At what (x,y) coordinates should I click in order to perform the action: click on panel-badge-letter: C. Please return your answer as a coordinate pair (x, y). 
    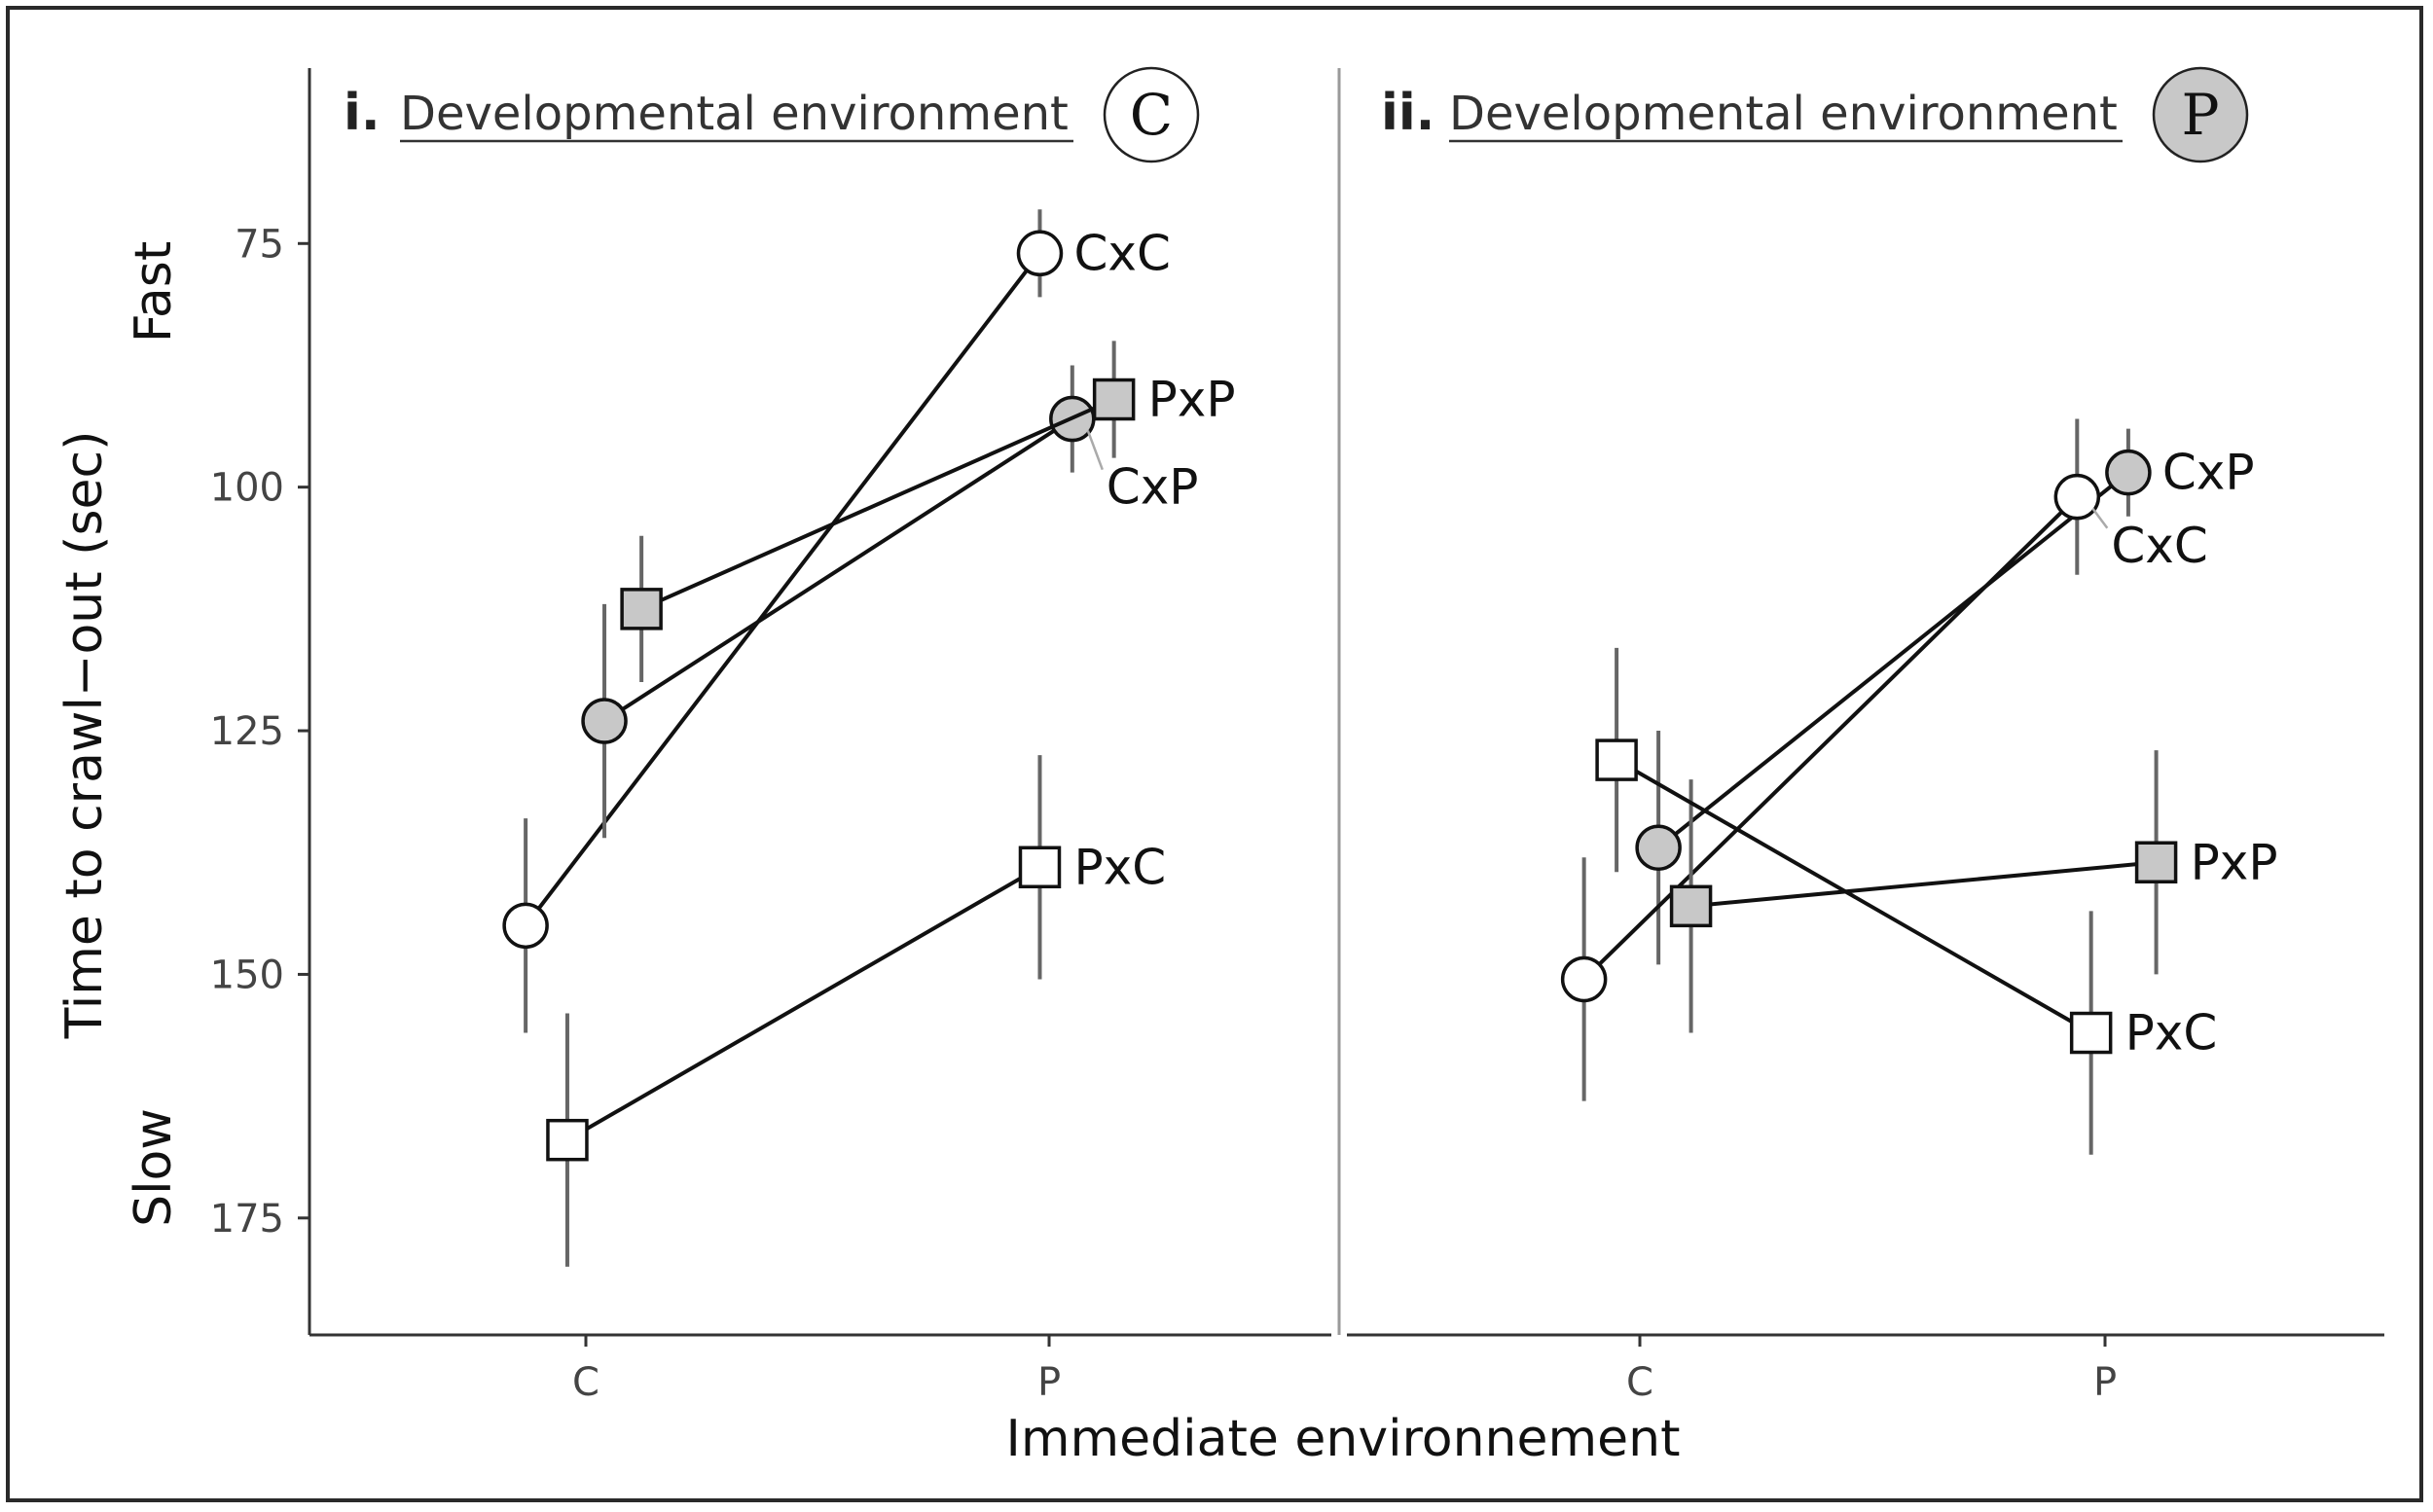
    Looking at the image, I should click on (1151, 115).